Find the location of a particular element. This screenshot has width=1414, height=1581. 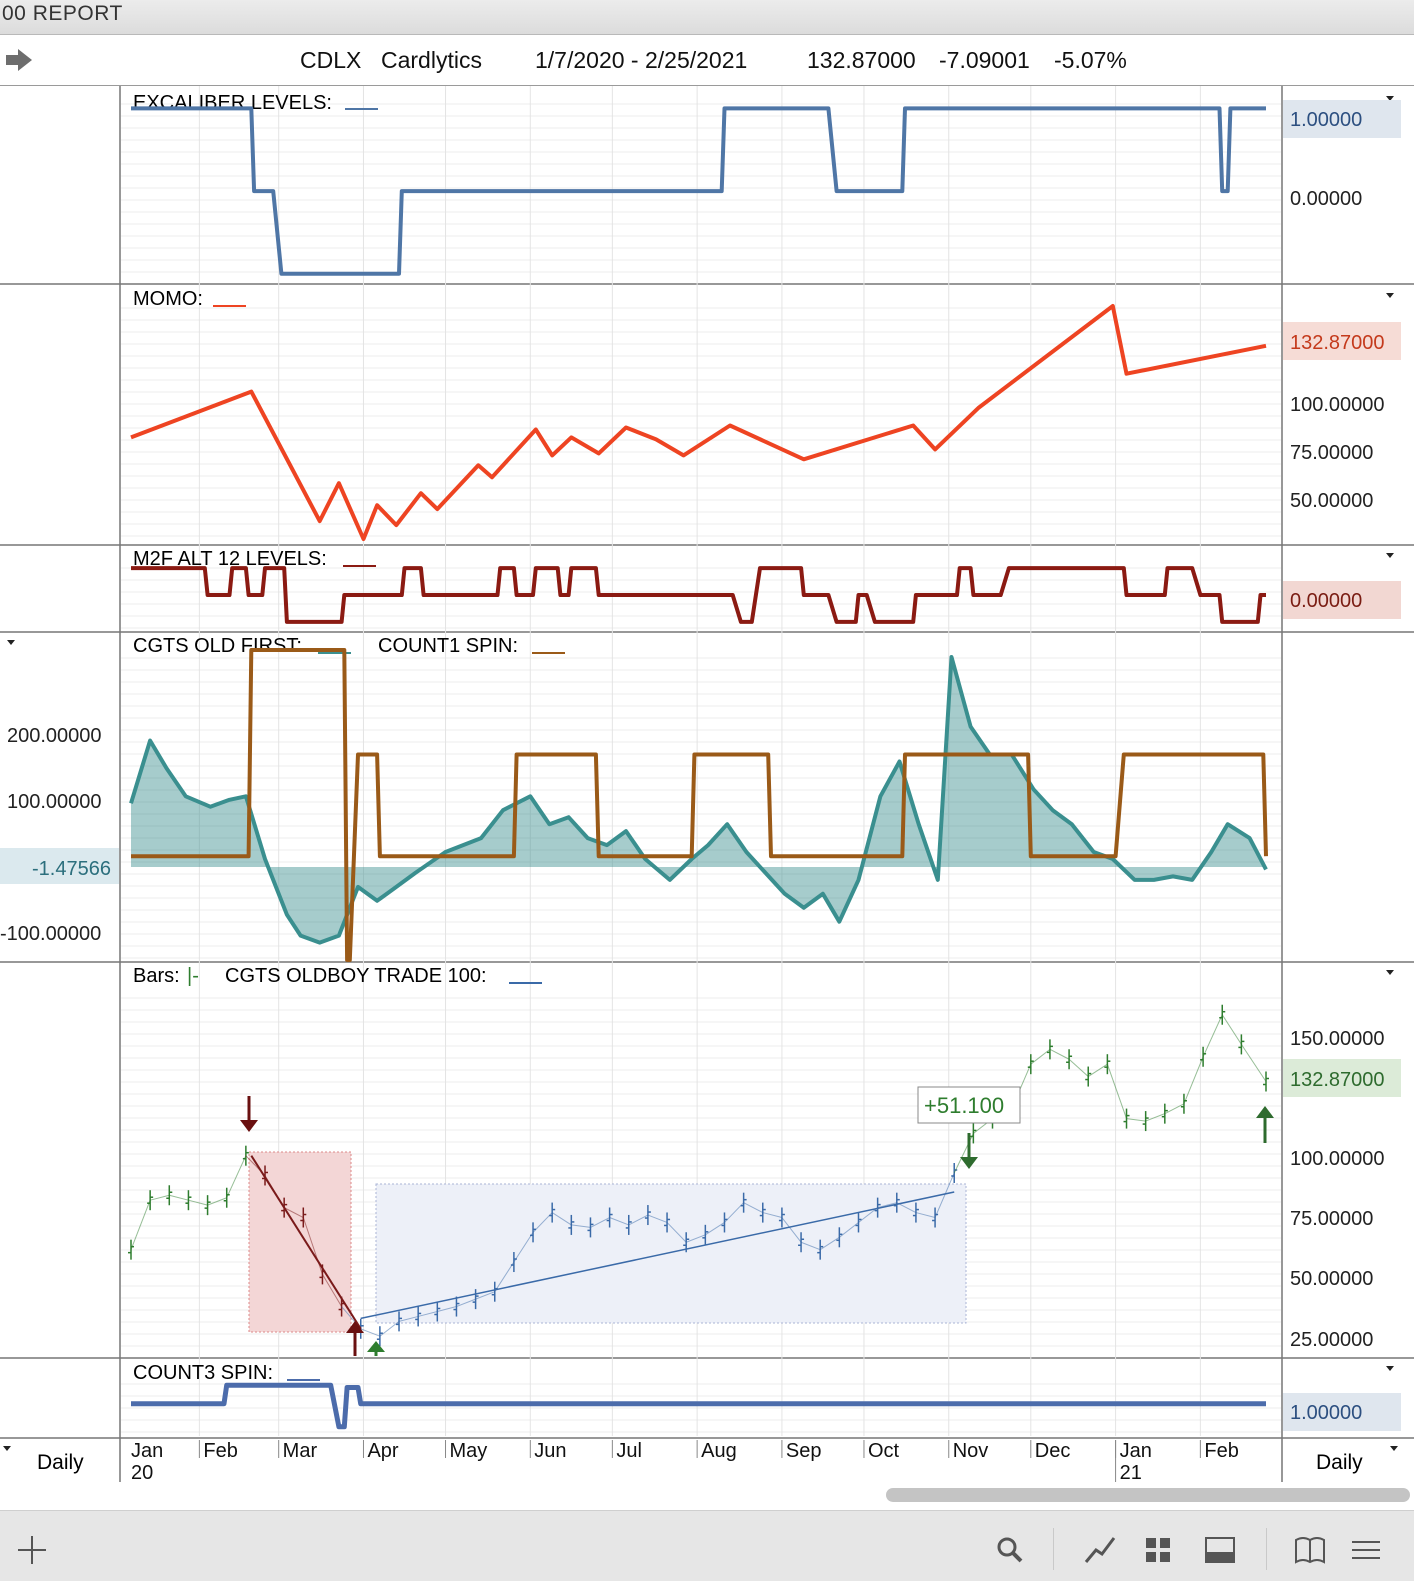

excaliber-tick-0: 0.00000 is located at coordinates (1326, 199).